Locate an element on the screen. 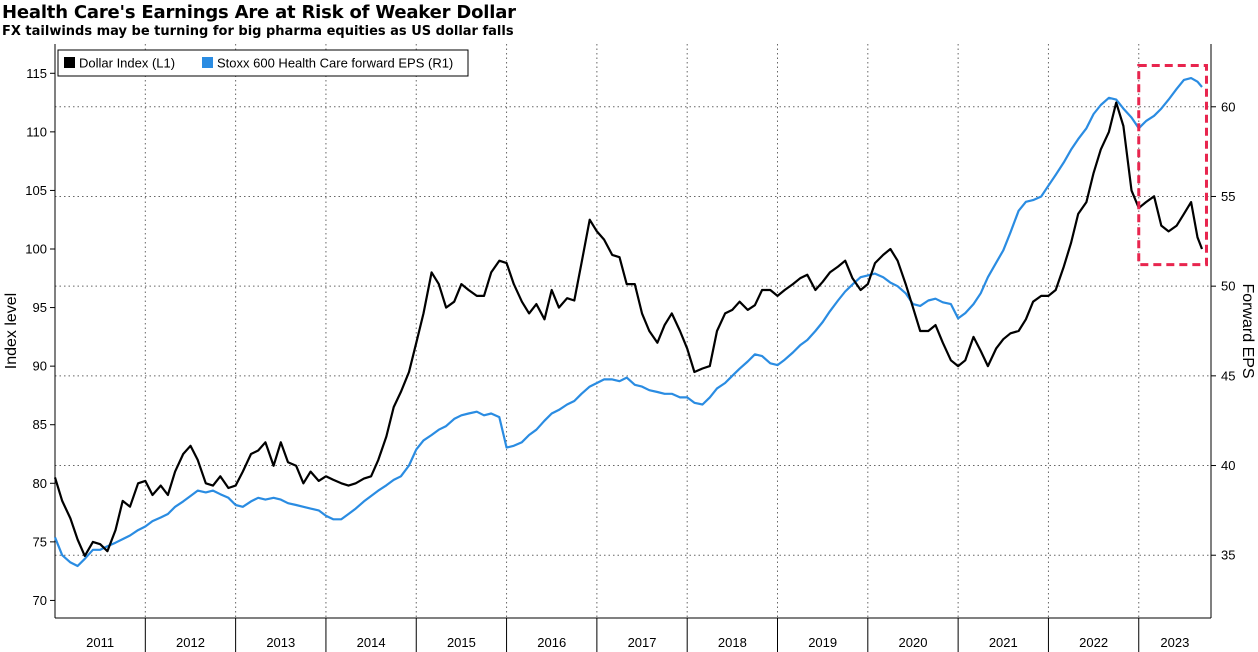 This screenshot has width=1258, height=652. x-tick-label: 2013 is located at coordinates (280, 642).